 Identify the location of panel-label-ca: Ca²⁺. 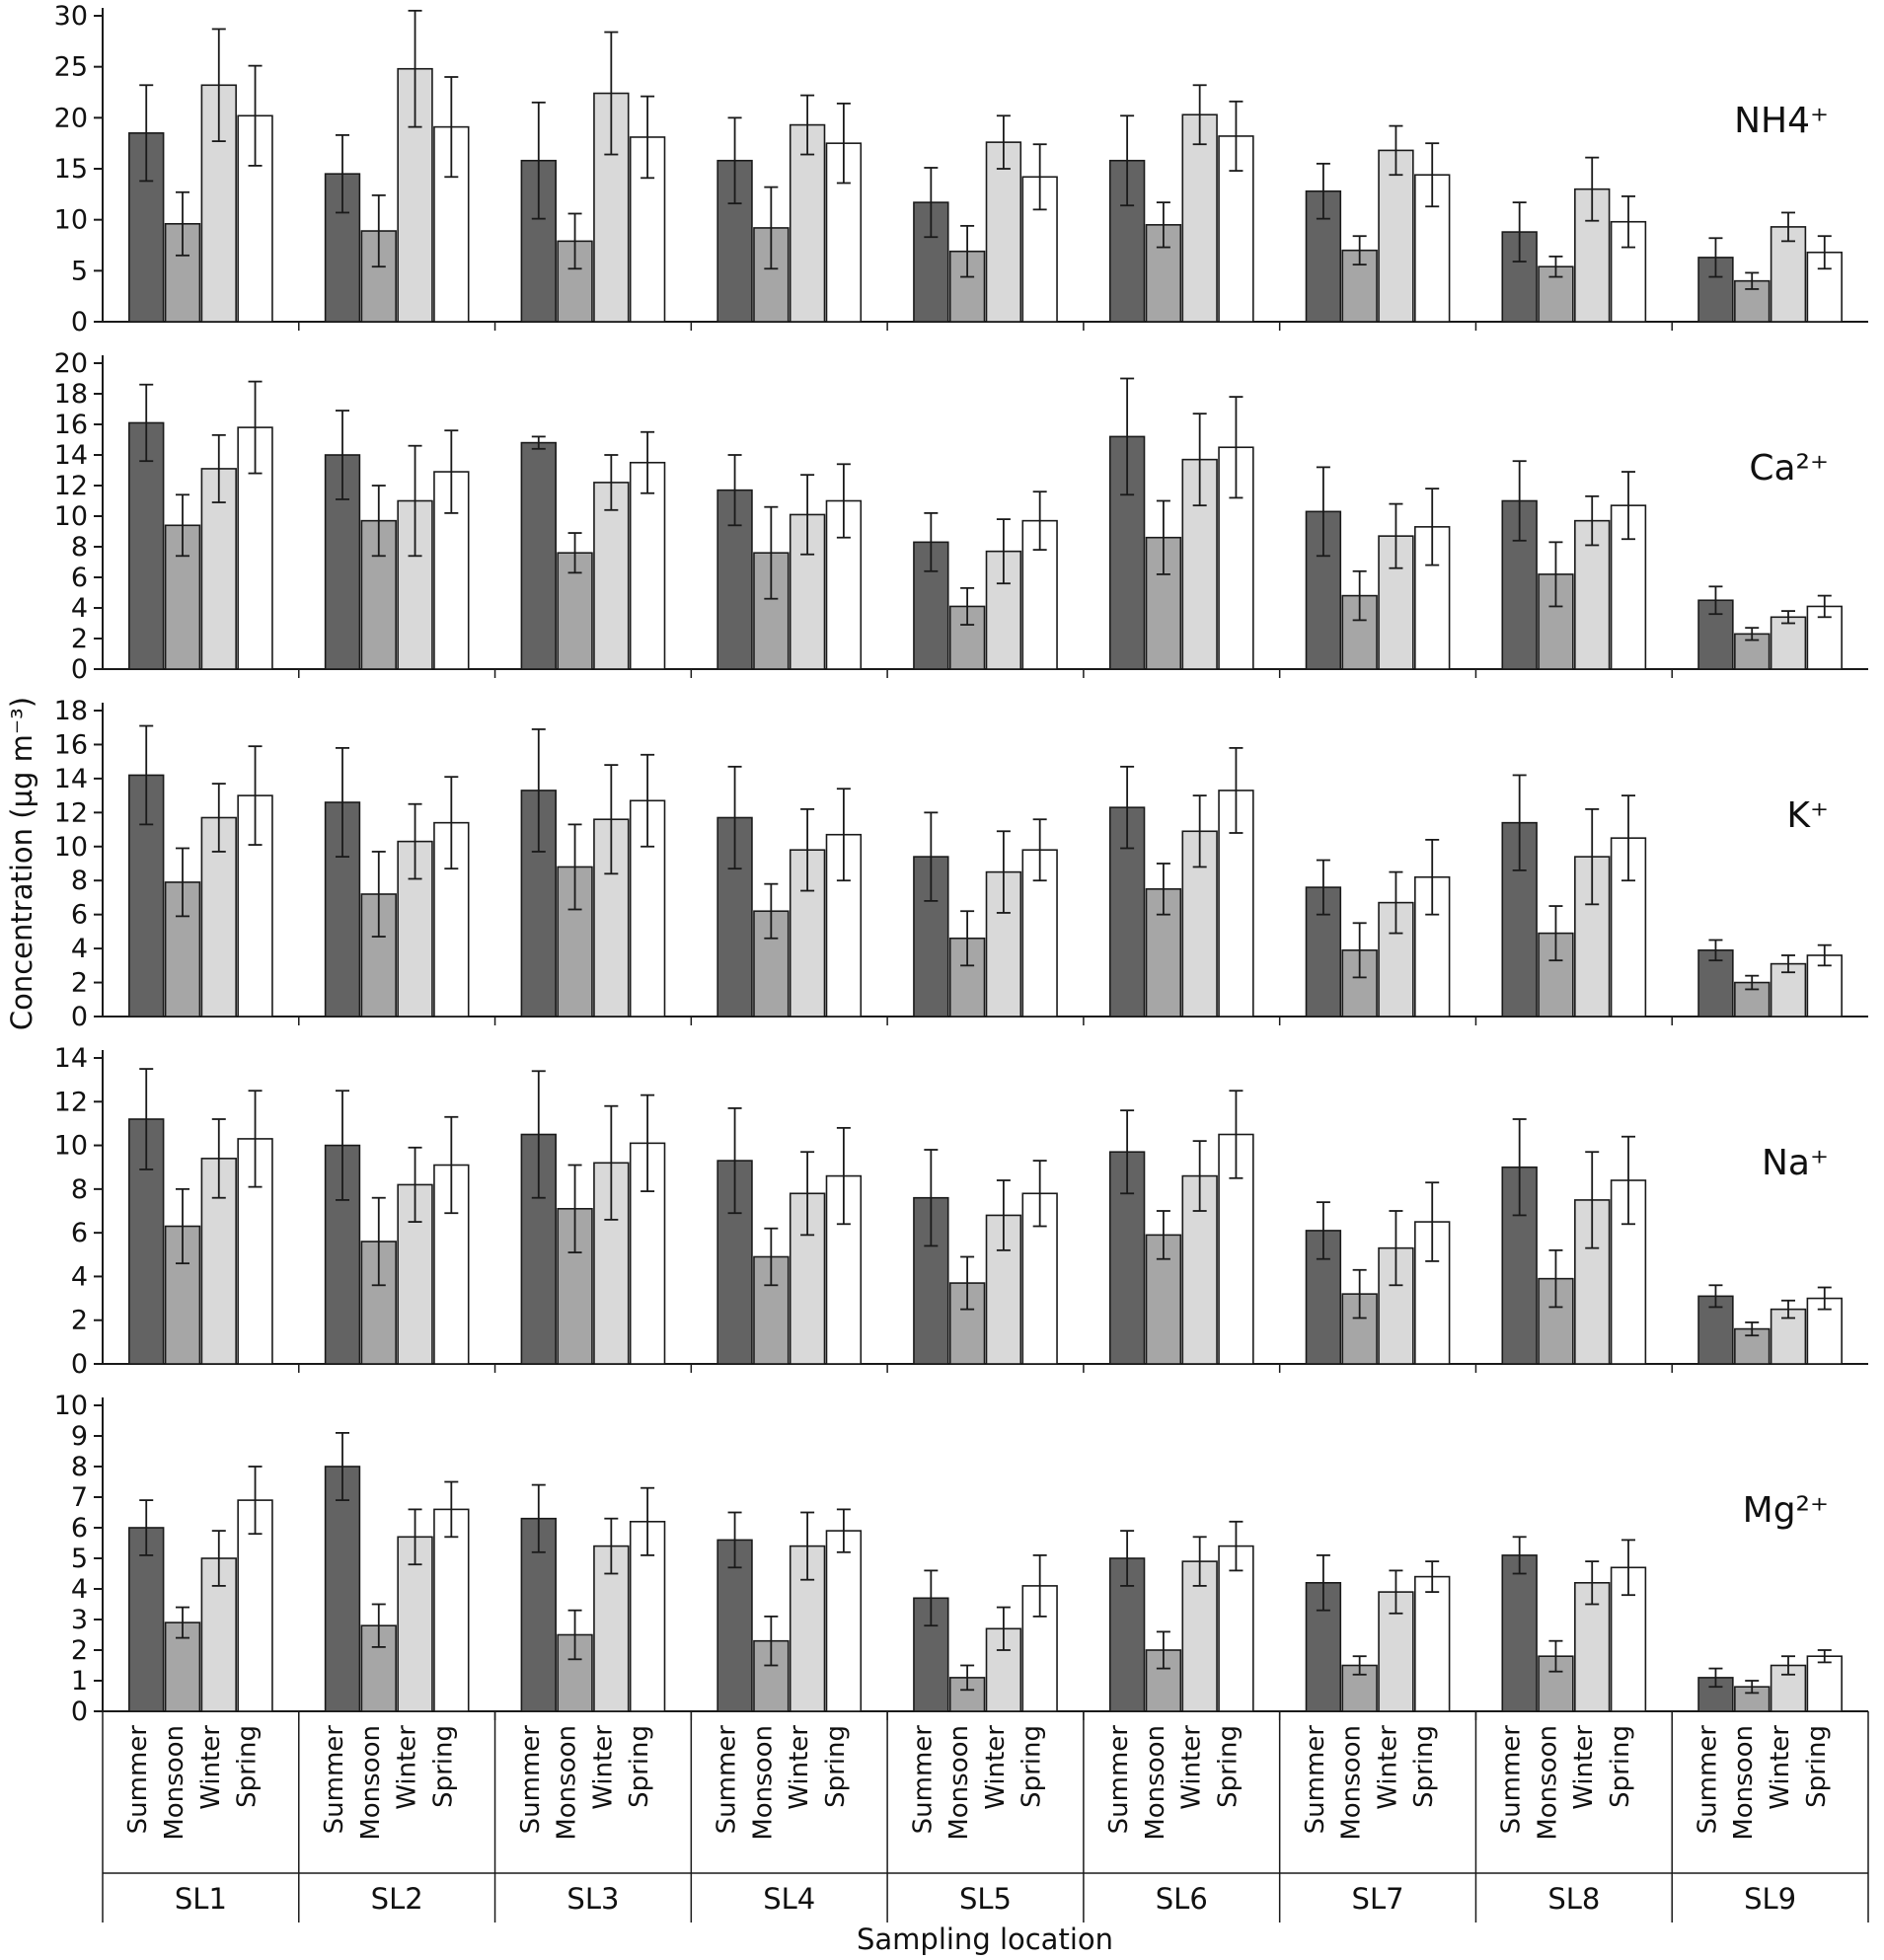
(1789, 468).